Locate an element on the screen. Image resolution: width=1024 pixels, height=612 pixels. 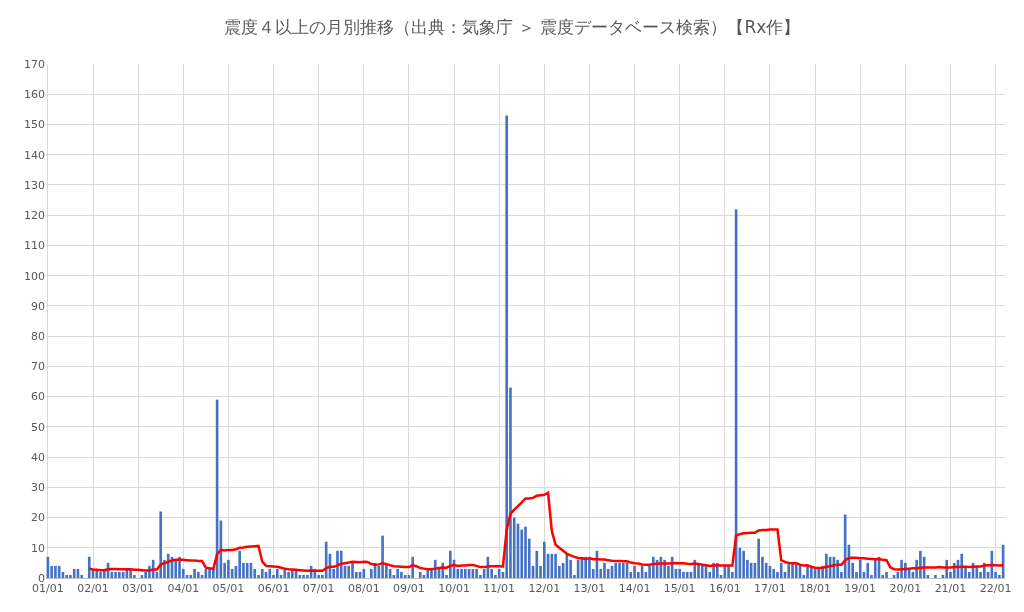
y-tick-label: 120 is located at coordinates (34, 216).